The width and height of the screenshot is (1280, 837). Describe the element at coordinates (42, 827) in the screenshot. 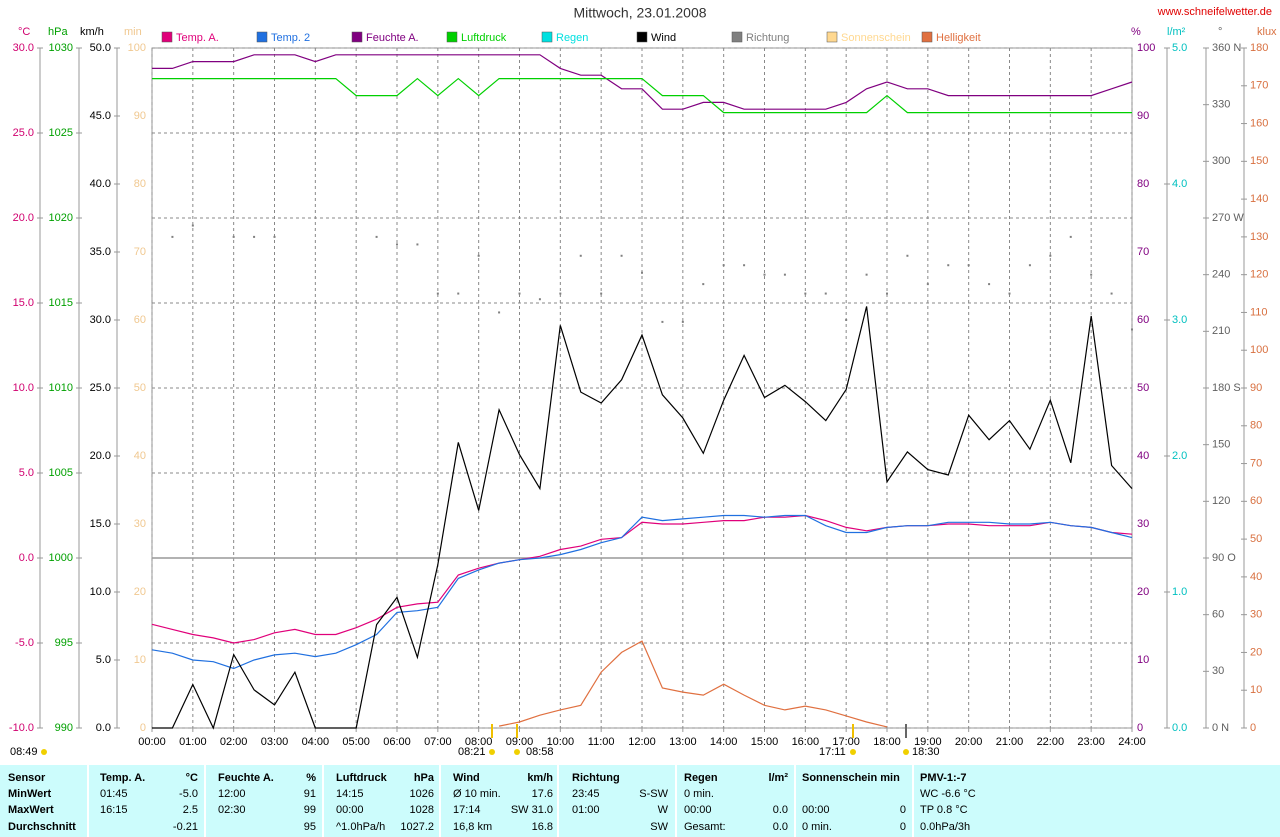

I see `table-cell: Durchschnitt` at that location.